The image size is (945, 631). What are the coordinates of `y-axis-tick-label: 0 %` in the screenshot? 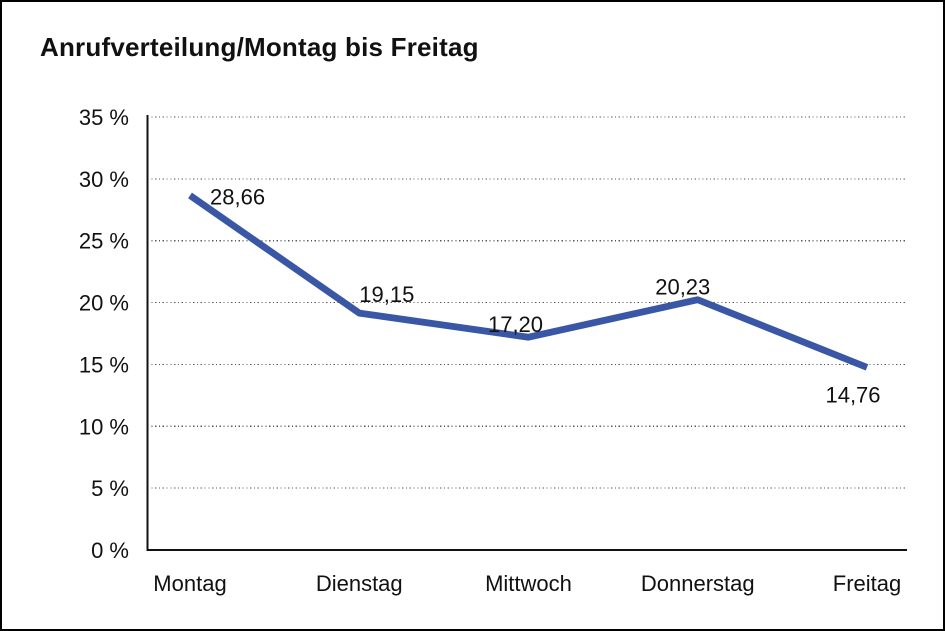 It's located at (110, 550).